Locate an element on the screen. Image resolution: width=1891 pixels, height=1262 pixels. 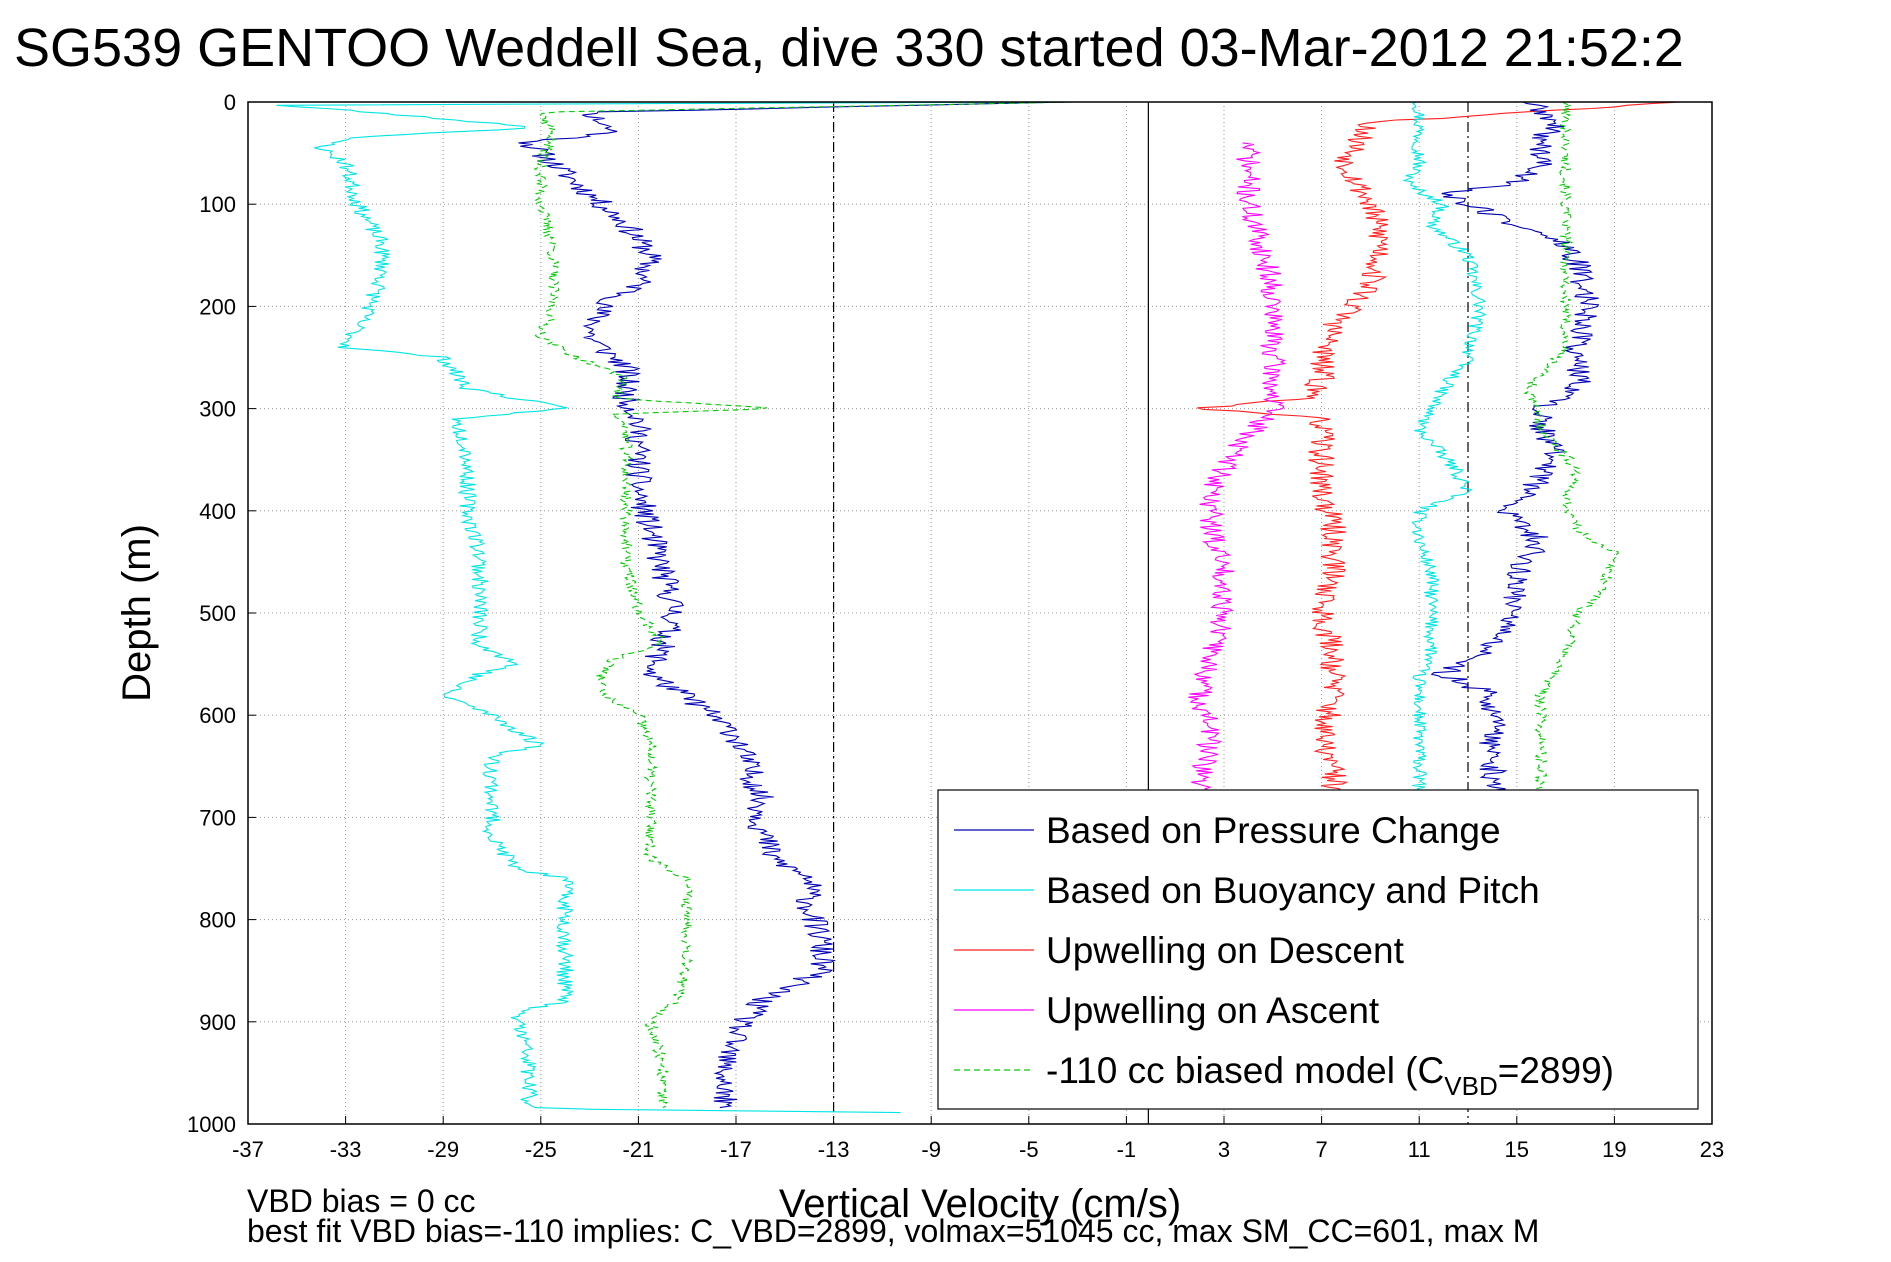
y-tick-label: 400 is located at coordinates (217, 511).